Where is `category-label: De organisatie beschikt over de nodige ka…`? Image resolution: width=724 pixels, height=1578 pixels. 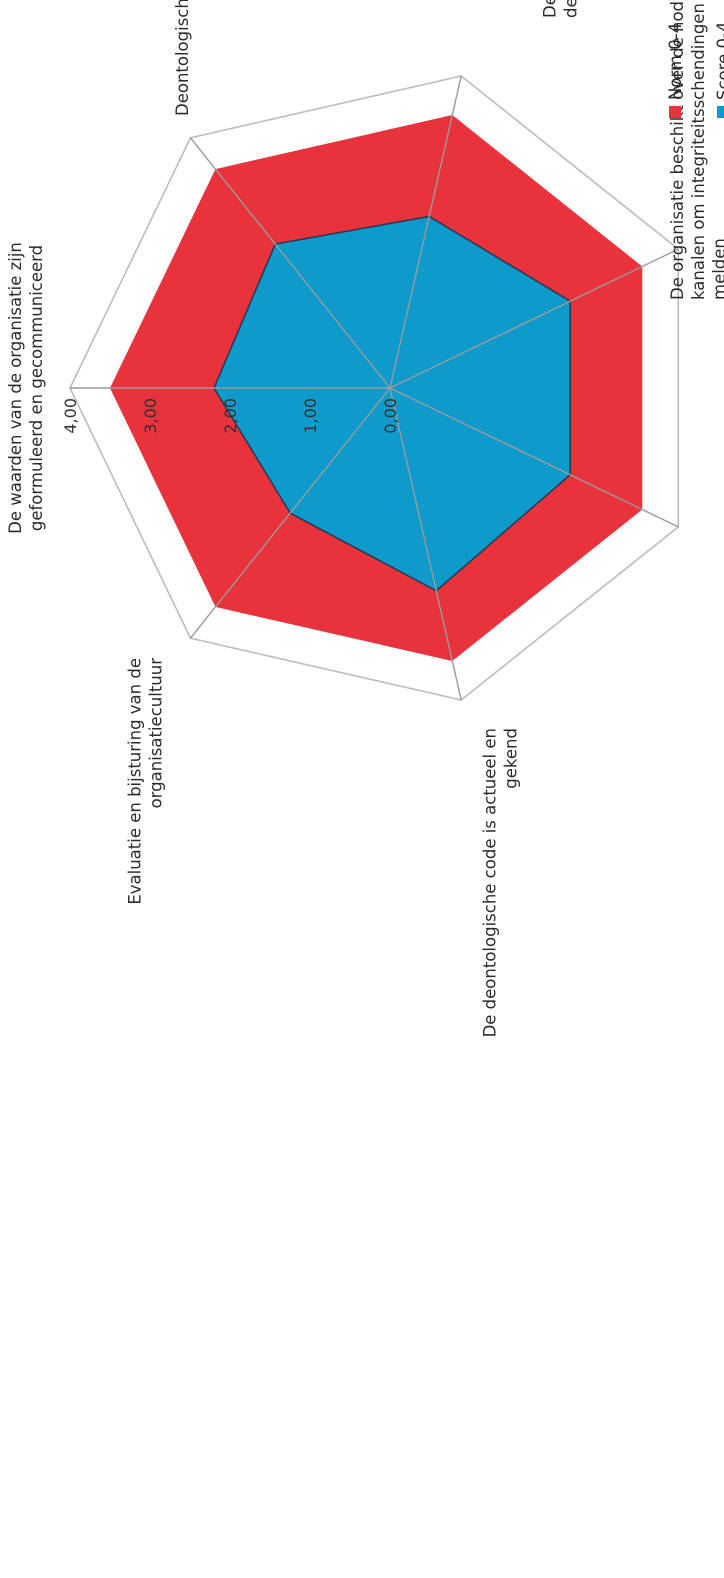
category-label: De organisatie beschikt over de nodige ka… is located at coordinates (696, 150).